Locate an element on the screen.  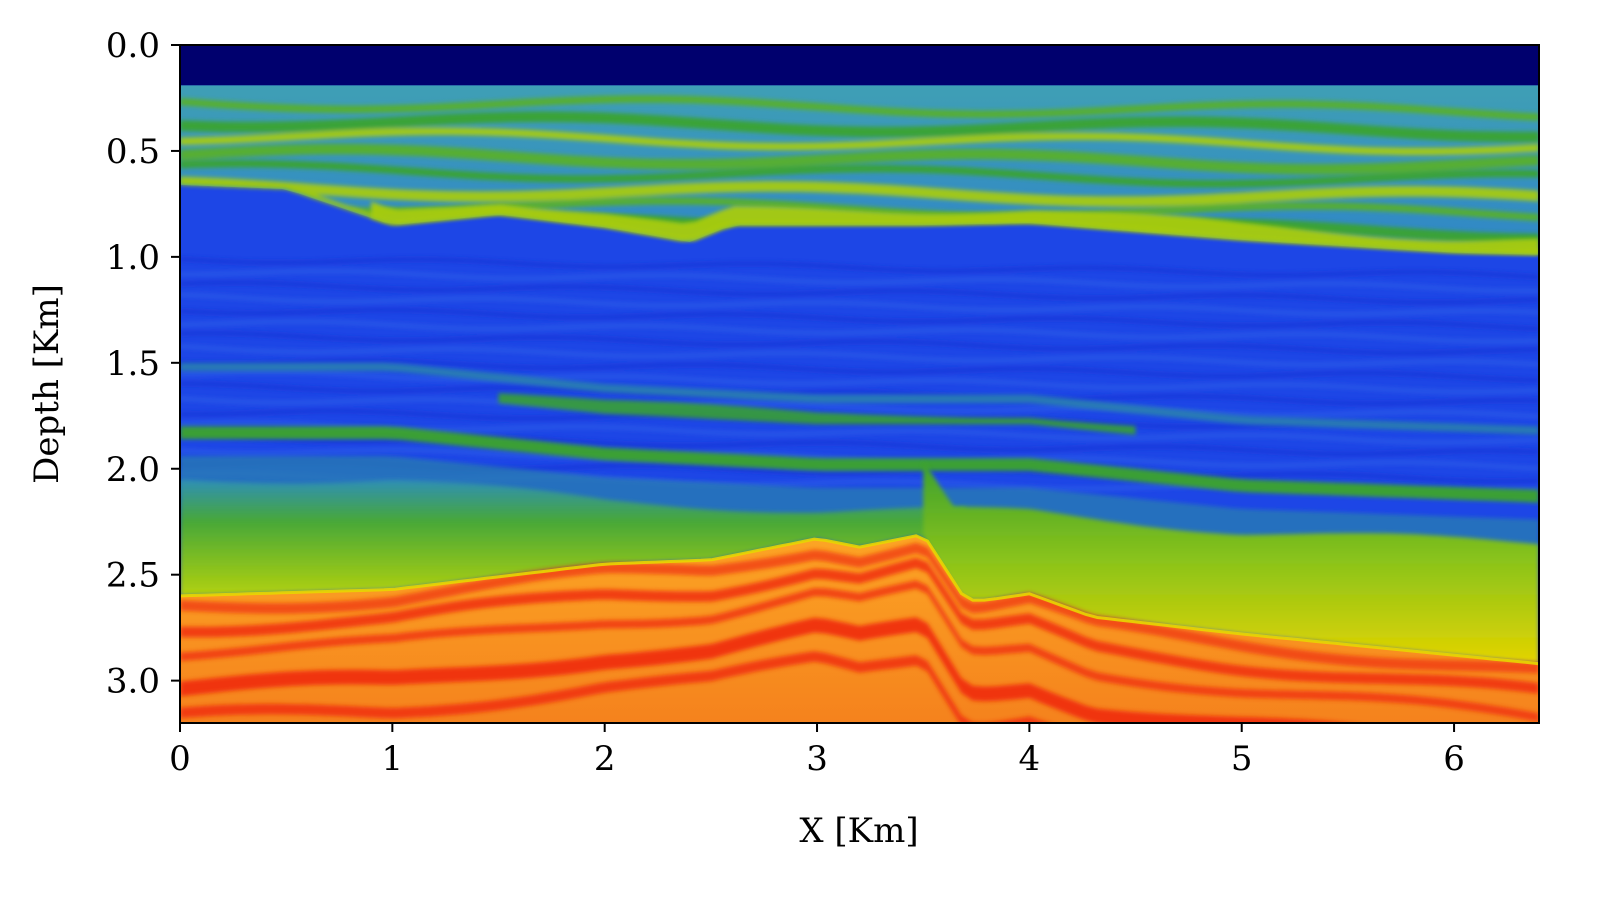
y-tick-label: 3.0 is located at coordinates (133, 682).